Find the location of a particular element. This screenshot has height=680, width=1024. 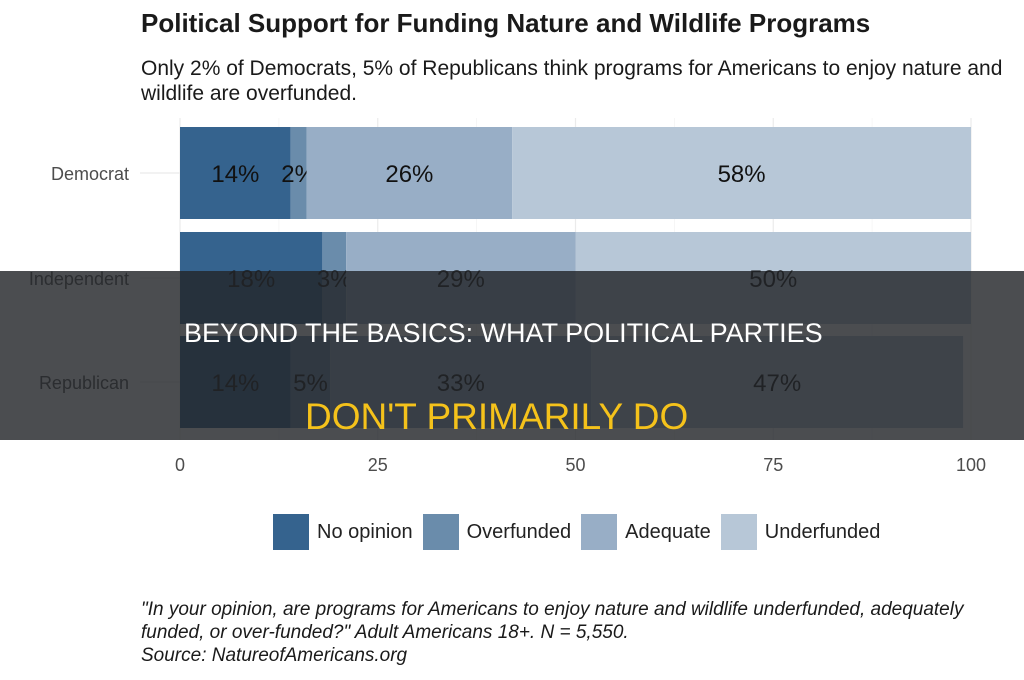

bar-segment-overfunded is located at coordinates (298, 173).